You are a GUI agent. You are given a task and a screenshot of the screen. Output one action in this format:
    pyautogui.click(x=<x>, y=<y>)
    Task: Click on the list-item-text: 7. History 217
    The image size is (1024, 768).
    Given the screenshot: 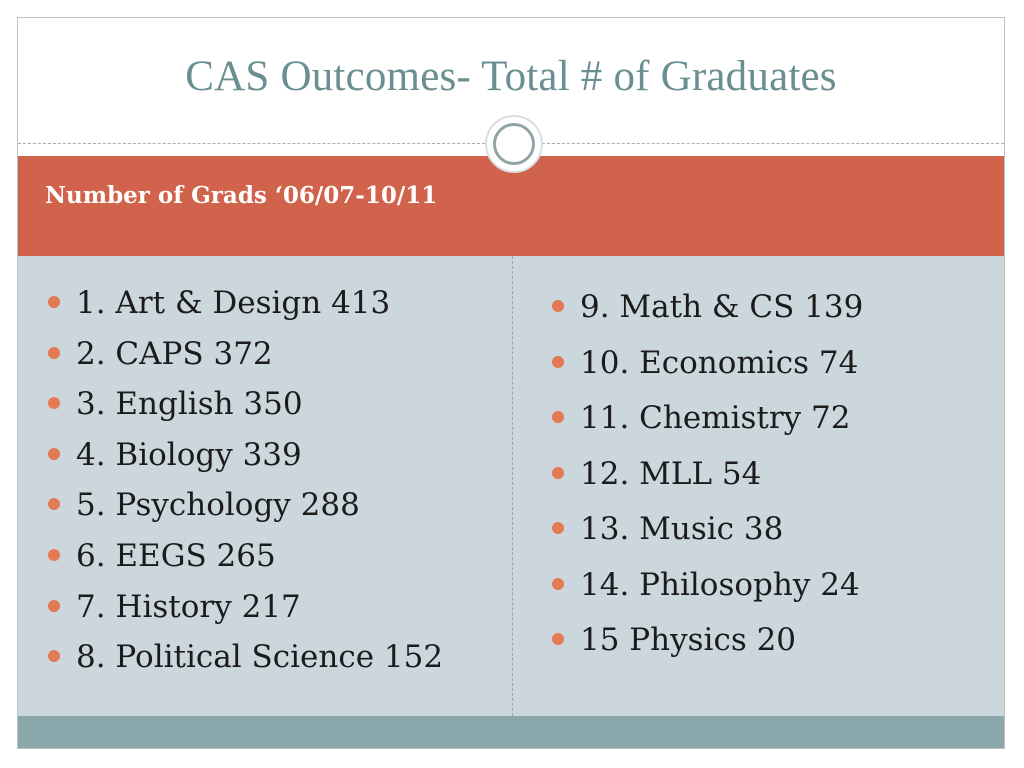 What is the action you would take?
    pyautogui.click(x=188, y=606)
    